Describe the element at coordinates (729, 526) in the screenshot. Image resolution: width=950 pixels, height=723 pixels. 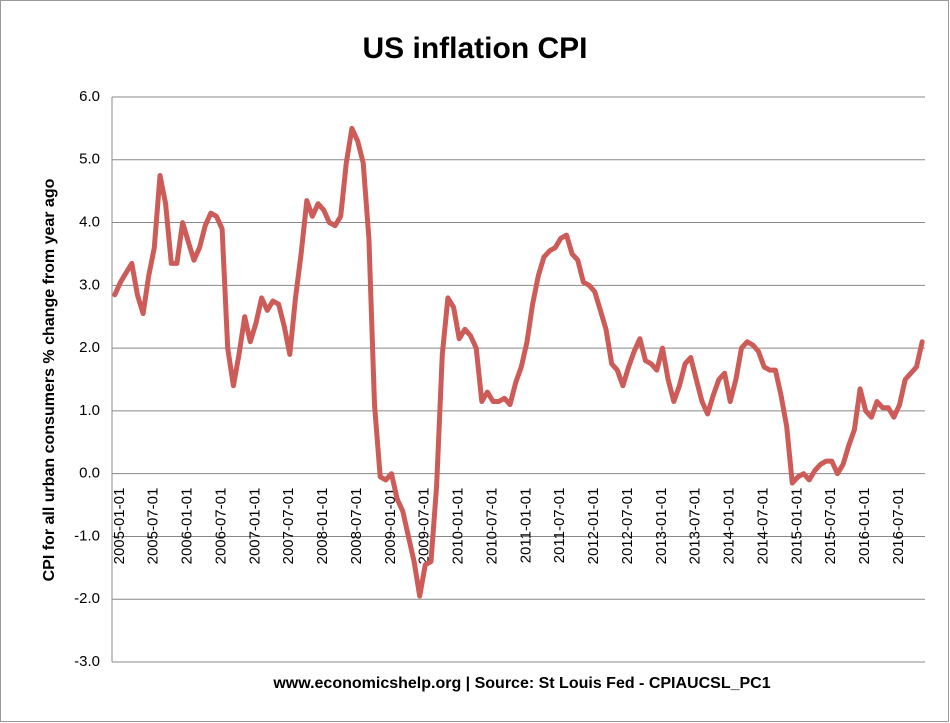
I see `x-tick-label: 2014-01-01` at that location.